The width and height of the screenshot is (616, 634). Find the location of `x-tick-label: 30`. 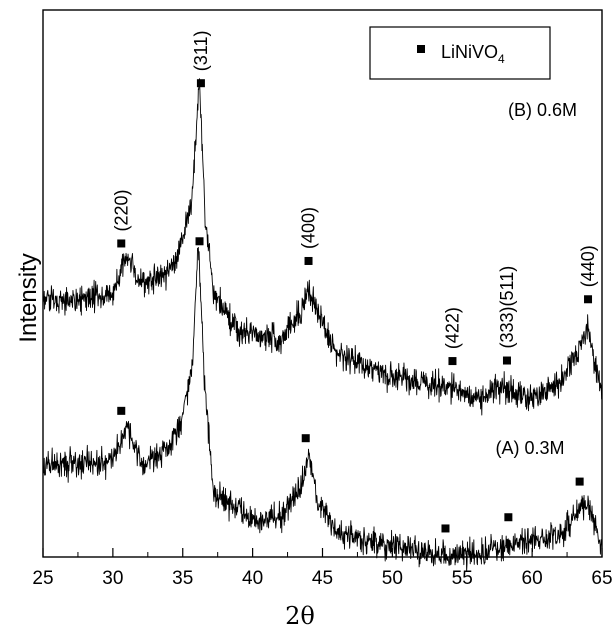

x-tick-label: 30 is located at coordinates (112, 578).